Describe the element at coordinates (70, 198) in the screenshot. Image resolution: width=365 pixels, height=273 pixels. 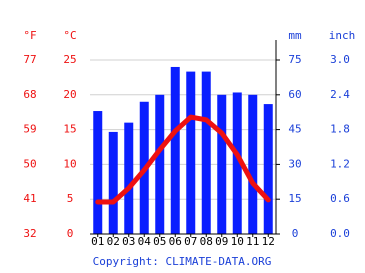
I see `c-tick-label: 5` at that location.